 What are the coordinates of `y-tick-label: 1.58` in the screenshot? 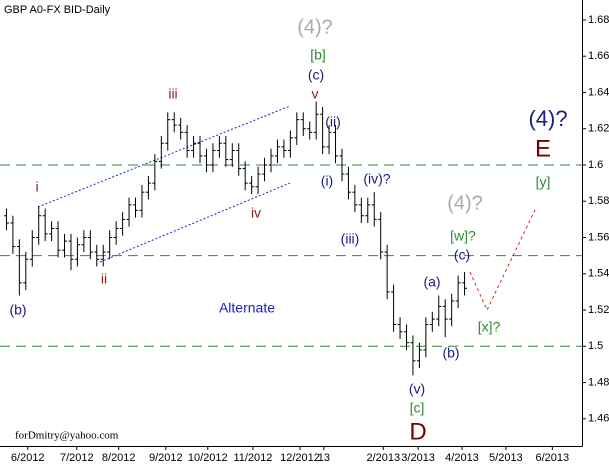 It's located at (598, 201).